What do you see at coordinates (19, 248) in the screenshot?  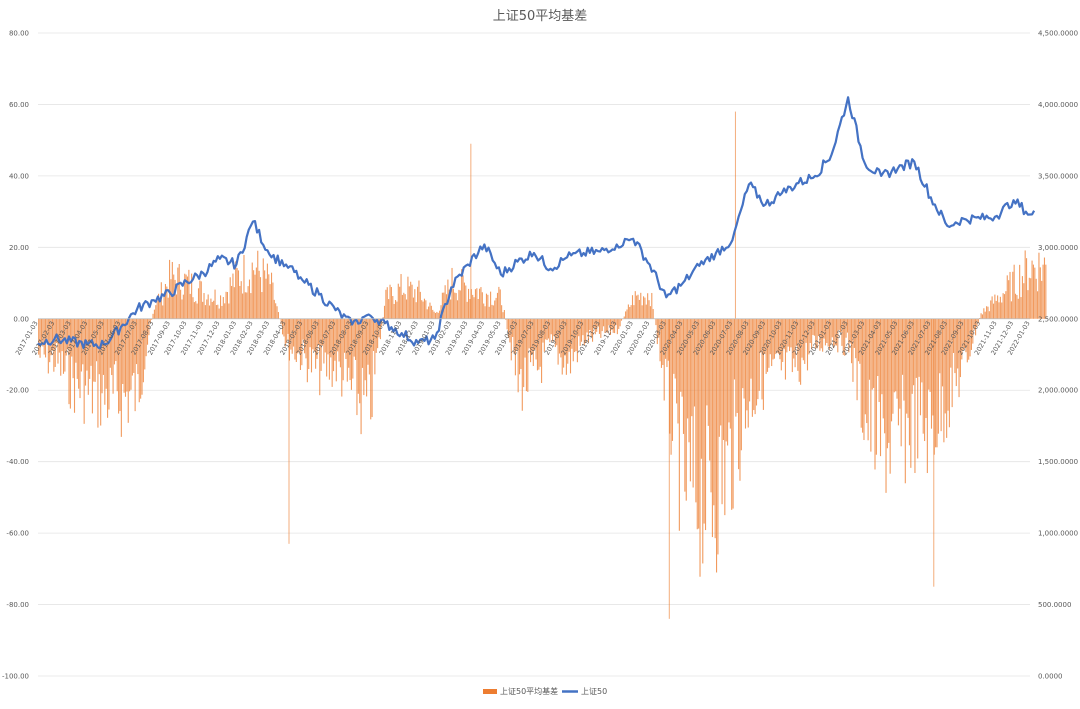 I see `left-tick-label: 20.00` at bounding box center [19, 248].